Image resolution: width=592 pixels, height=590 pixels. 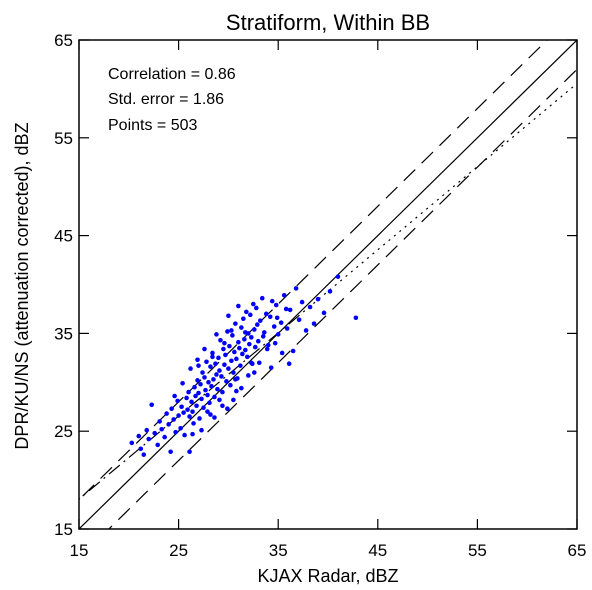 What do you see at coordinates (477, 550) in the screenshot?
I see `x-tick-label: 55` at bounding box center [477, 550].